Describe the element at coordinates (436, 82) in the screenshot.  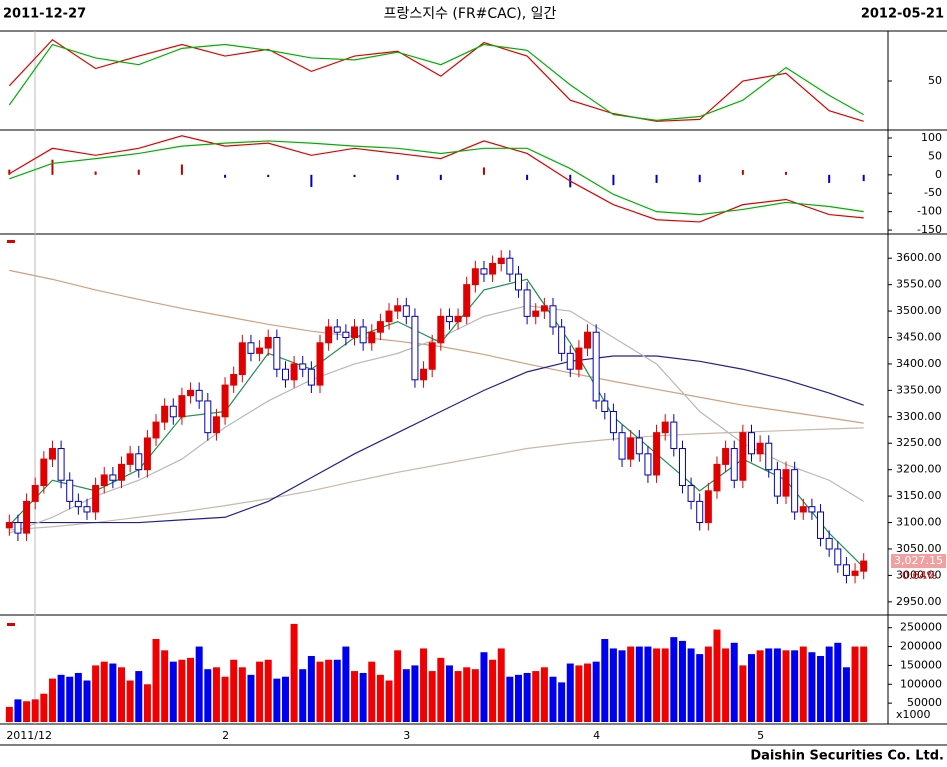
I see `indicator-line` at that location.